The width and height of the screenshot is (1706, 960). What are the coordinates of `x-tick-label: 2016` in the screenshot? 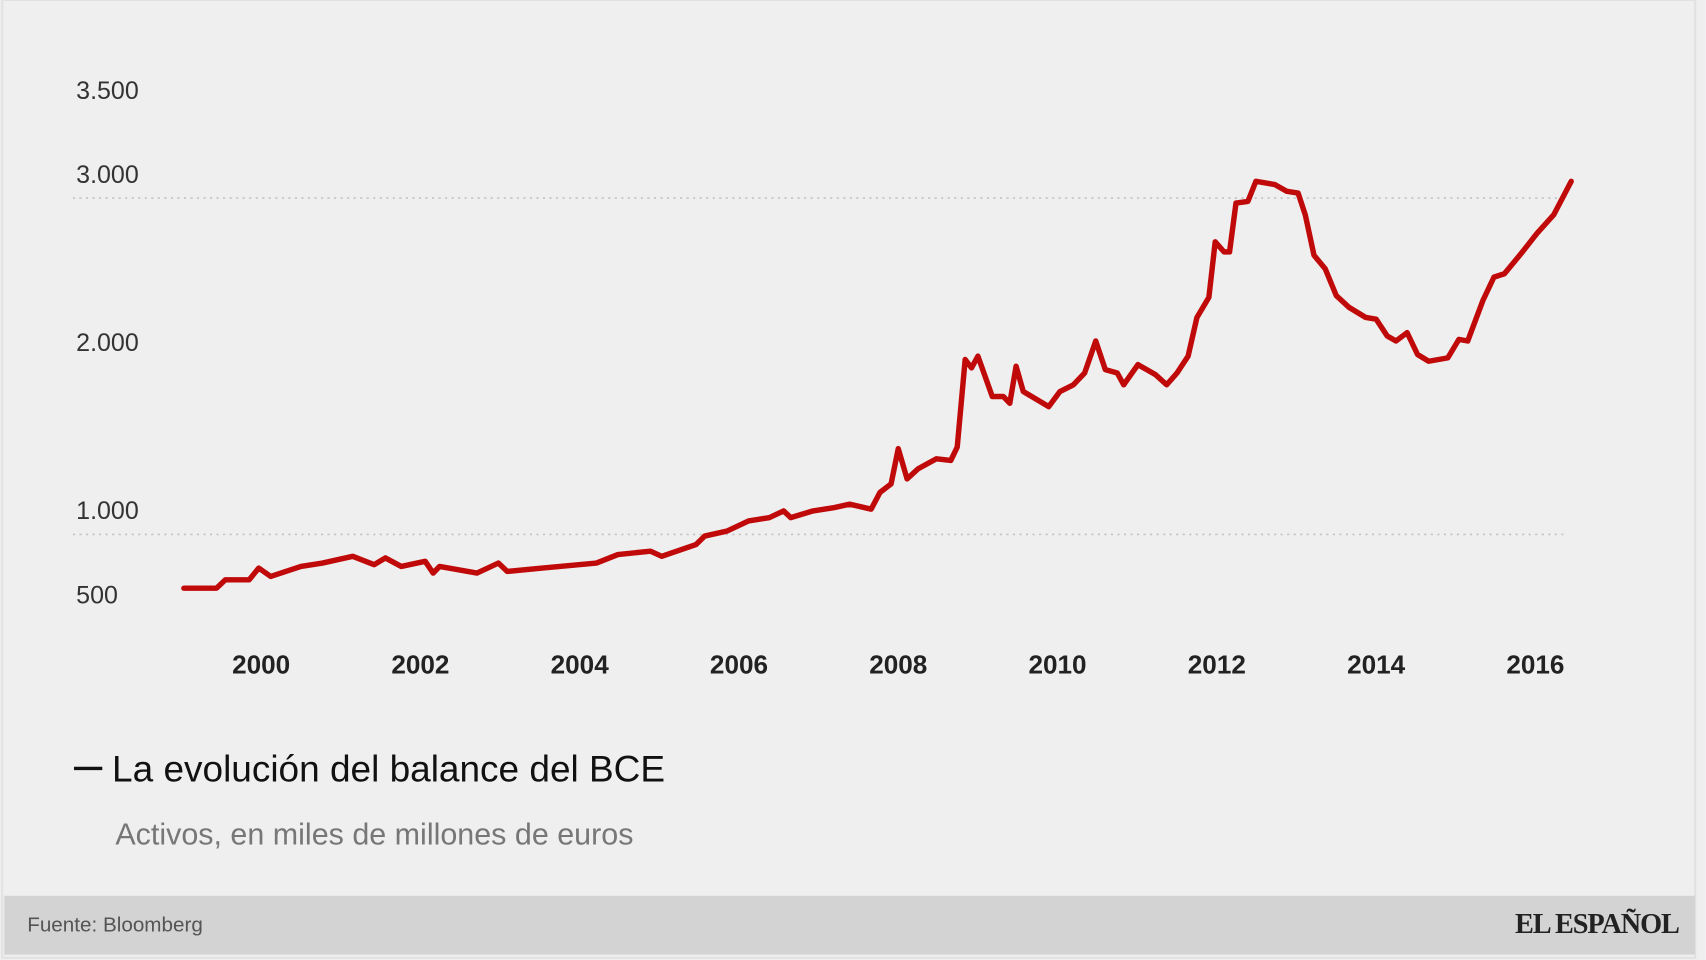 It's located at (1535, 665).